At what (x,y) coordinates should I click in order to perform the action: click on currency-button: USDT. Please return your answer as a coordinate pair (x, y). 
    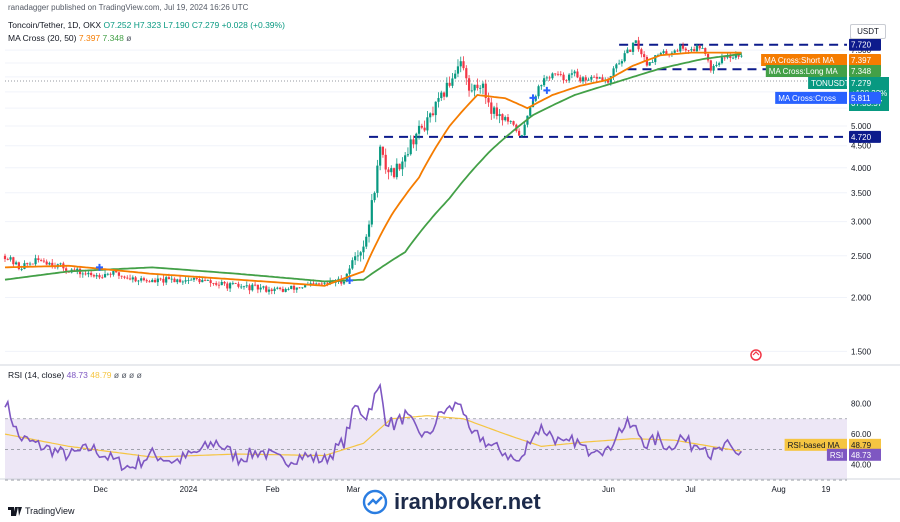
    Looking at the image, I should click on (868, 31).